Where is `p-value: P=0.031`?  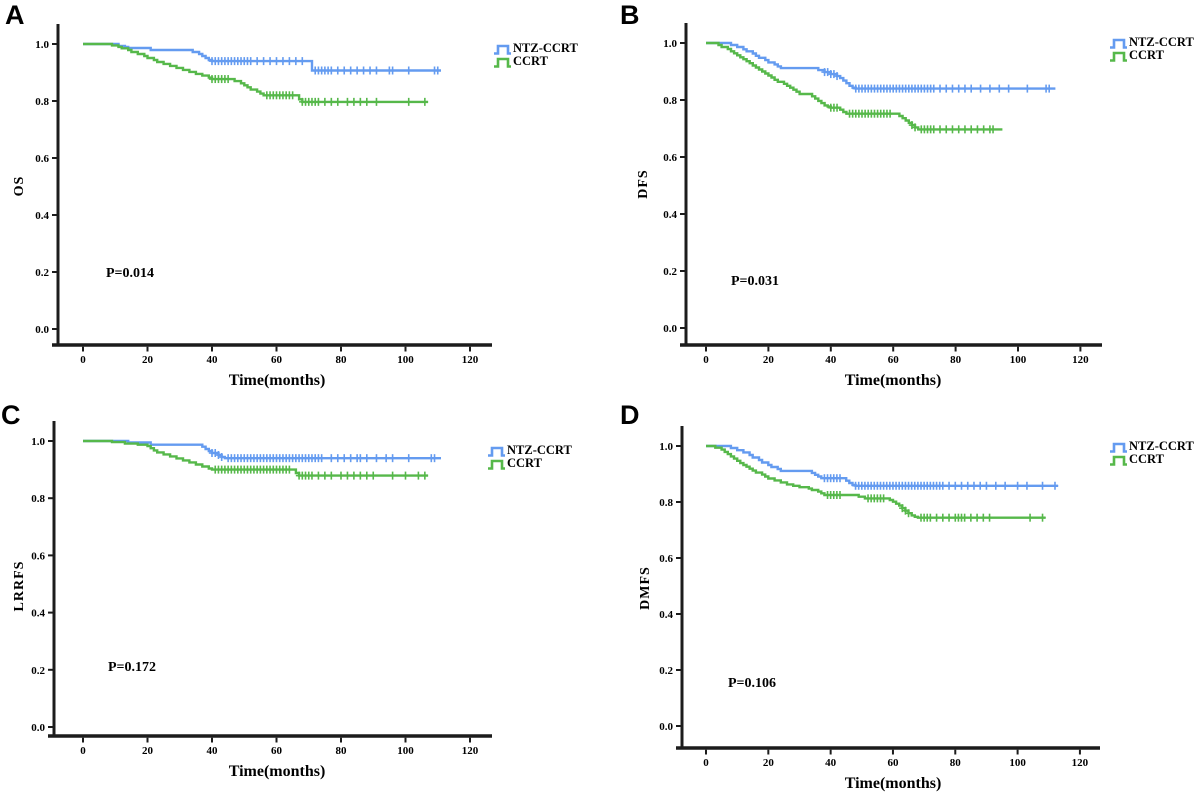
p-value: P=0.031 is located at coordinates (755, 281).